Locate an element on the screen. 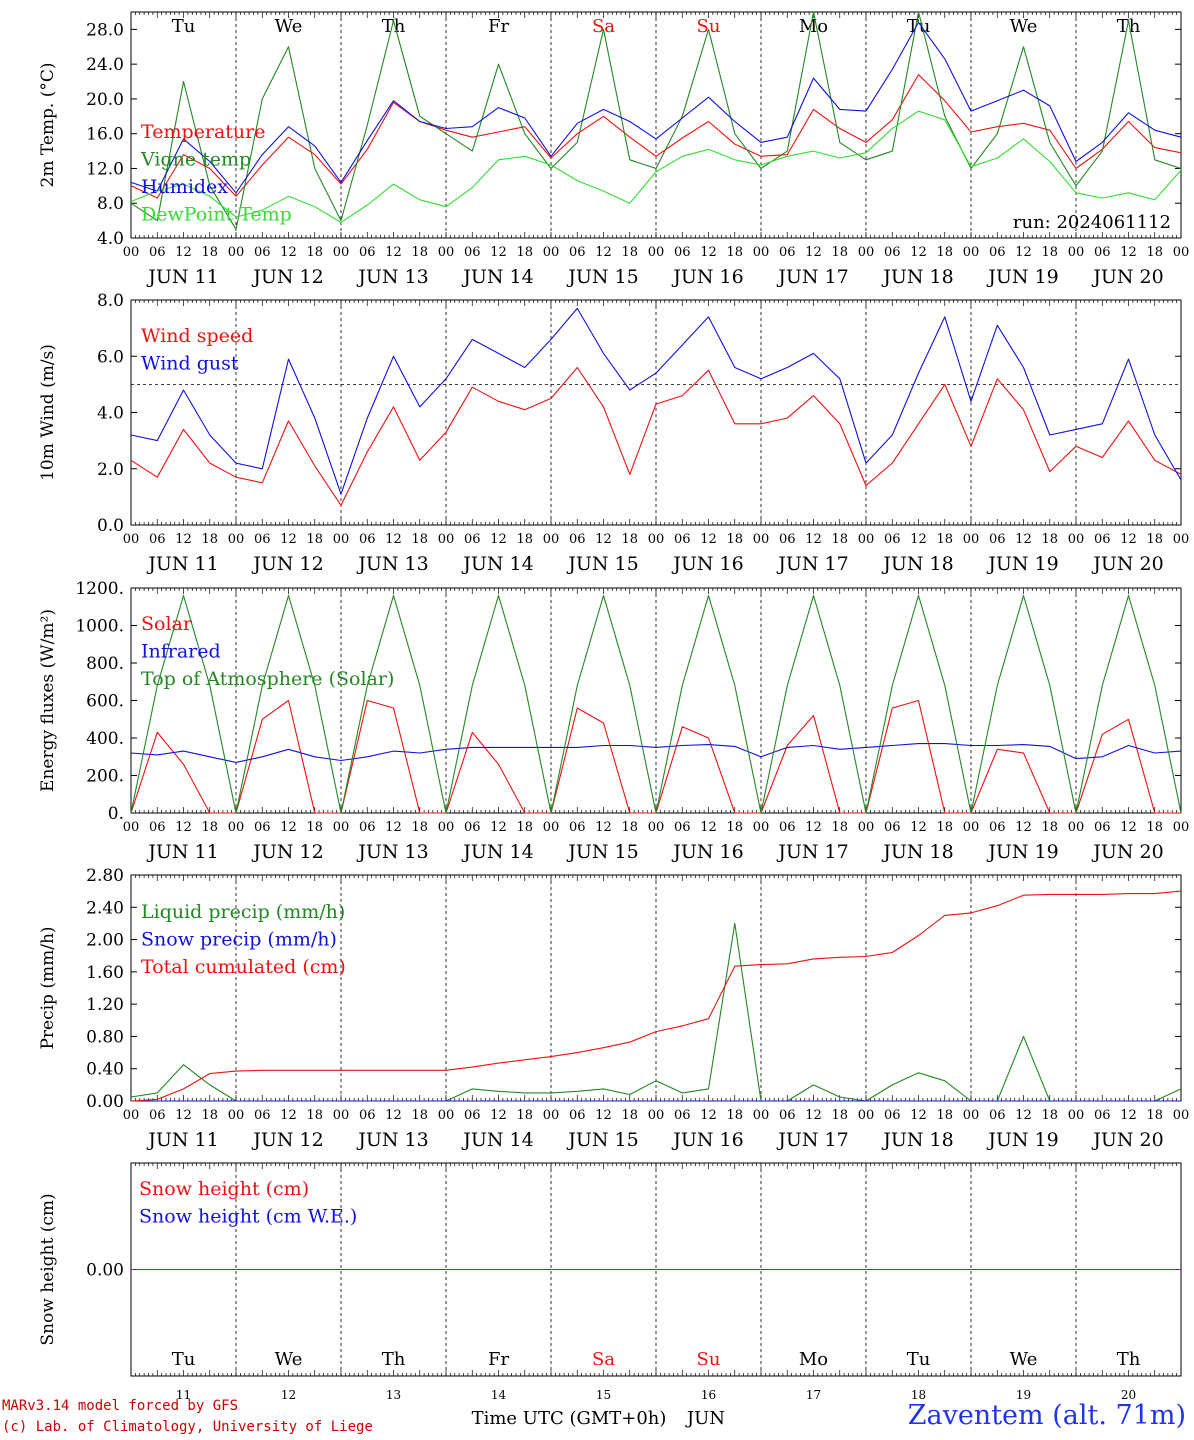 The image size is (1194, 1440). y-tick-label: 16.0 is located at coordinates (105, 135).